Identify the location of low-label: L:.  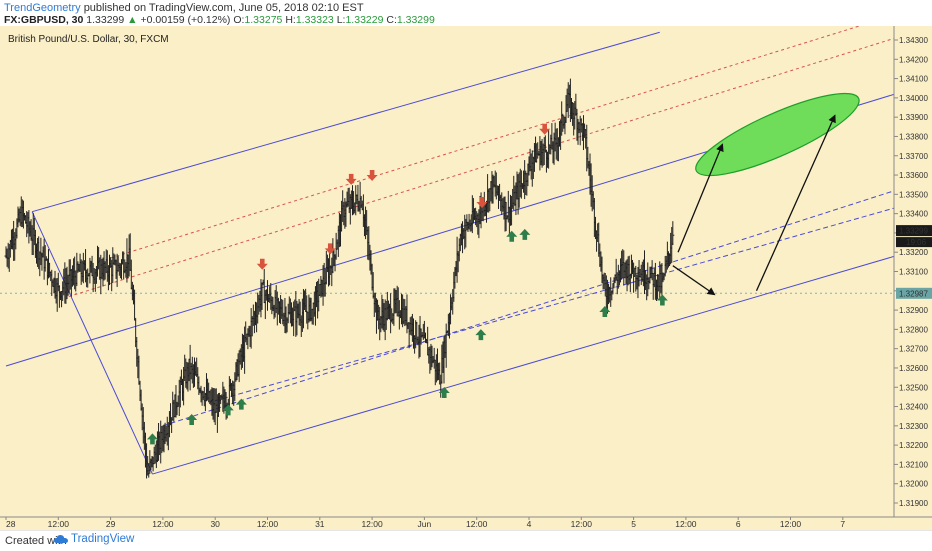
(341, 20).